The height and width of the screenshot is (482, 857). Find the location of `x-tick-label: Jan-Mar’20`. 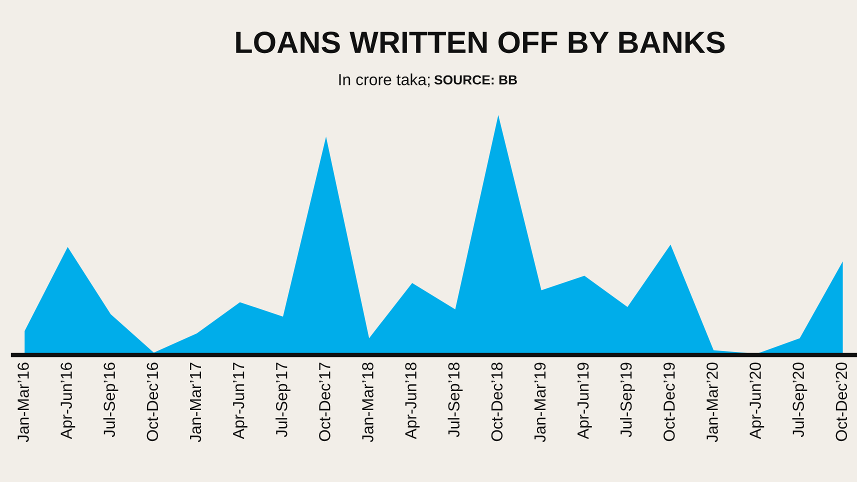

x-tick-label: Jan-Mar’20 is located at coordinates (712, 402).